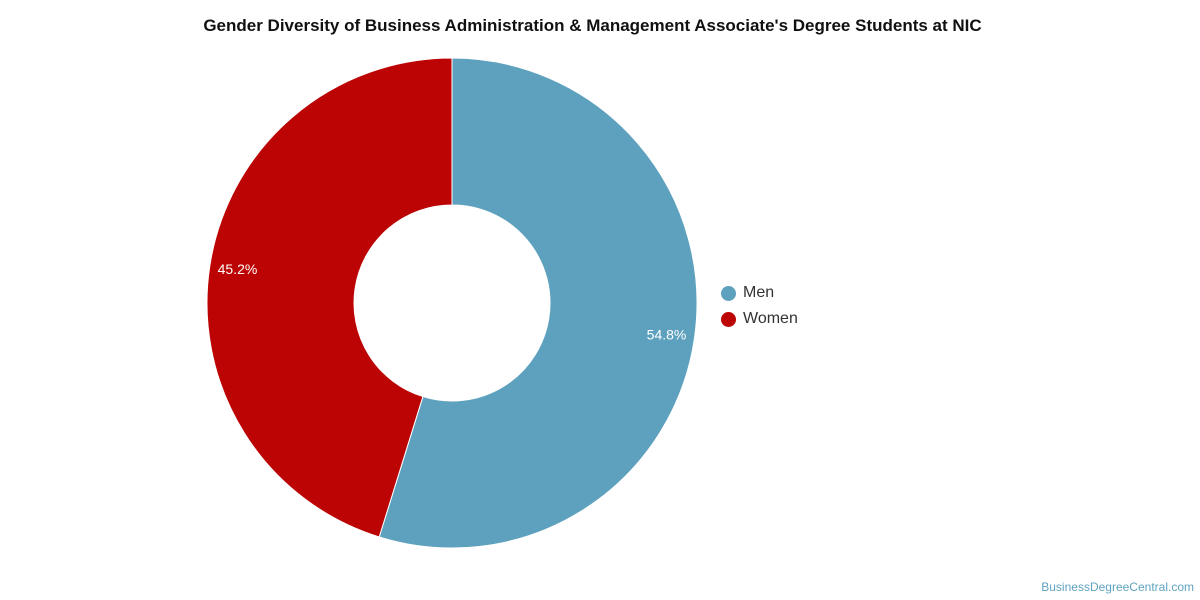 This screenshot has height=600, width=1200. I want to click on legend-swatch-women, so click(728, 319).